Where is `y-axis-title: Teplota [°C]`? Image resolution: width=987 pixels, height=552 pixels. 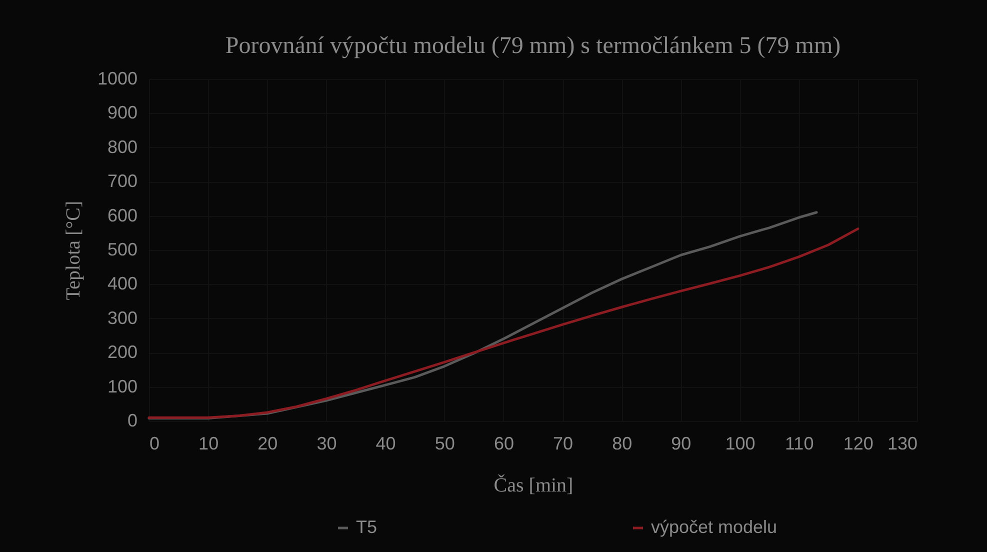 y-axis-title: Teplota [°C] is located at coordinates (73, 250).